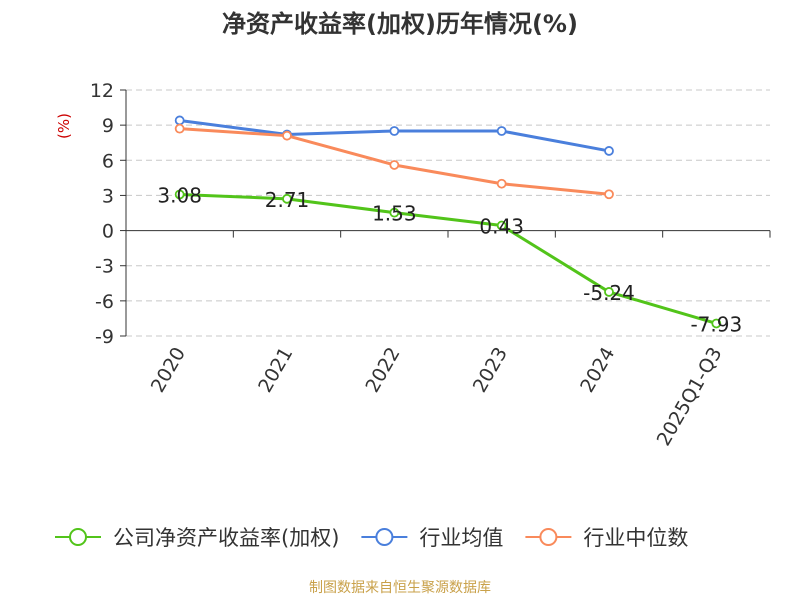 This screenshot has height=600, width=800. Describe the element at coordinates (490, 369) in the screenshot. I see `x-tick-label: 2023` at that location.